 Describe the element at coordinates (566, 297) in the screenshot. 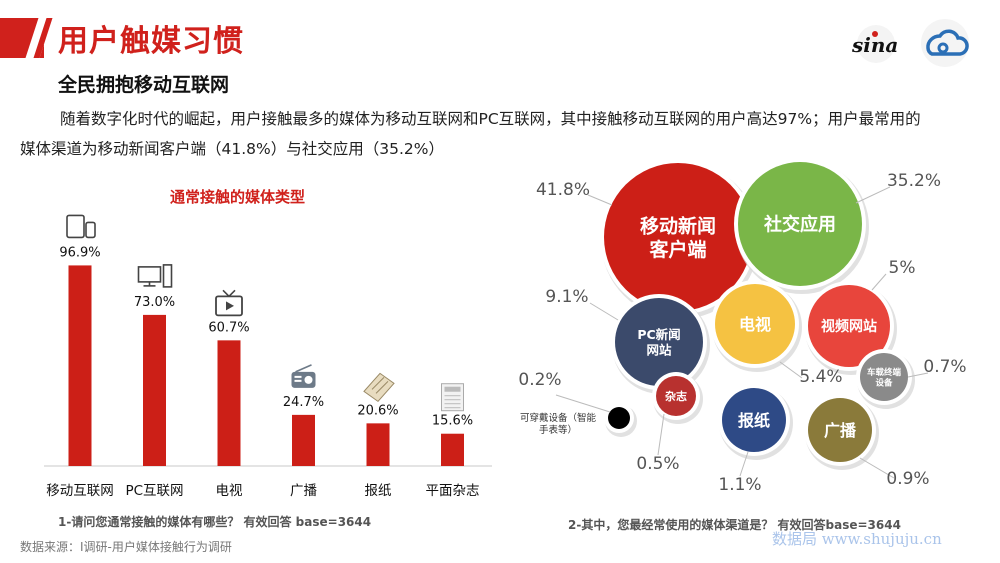

I see `bubble-value-label: 9.1%` at that location.